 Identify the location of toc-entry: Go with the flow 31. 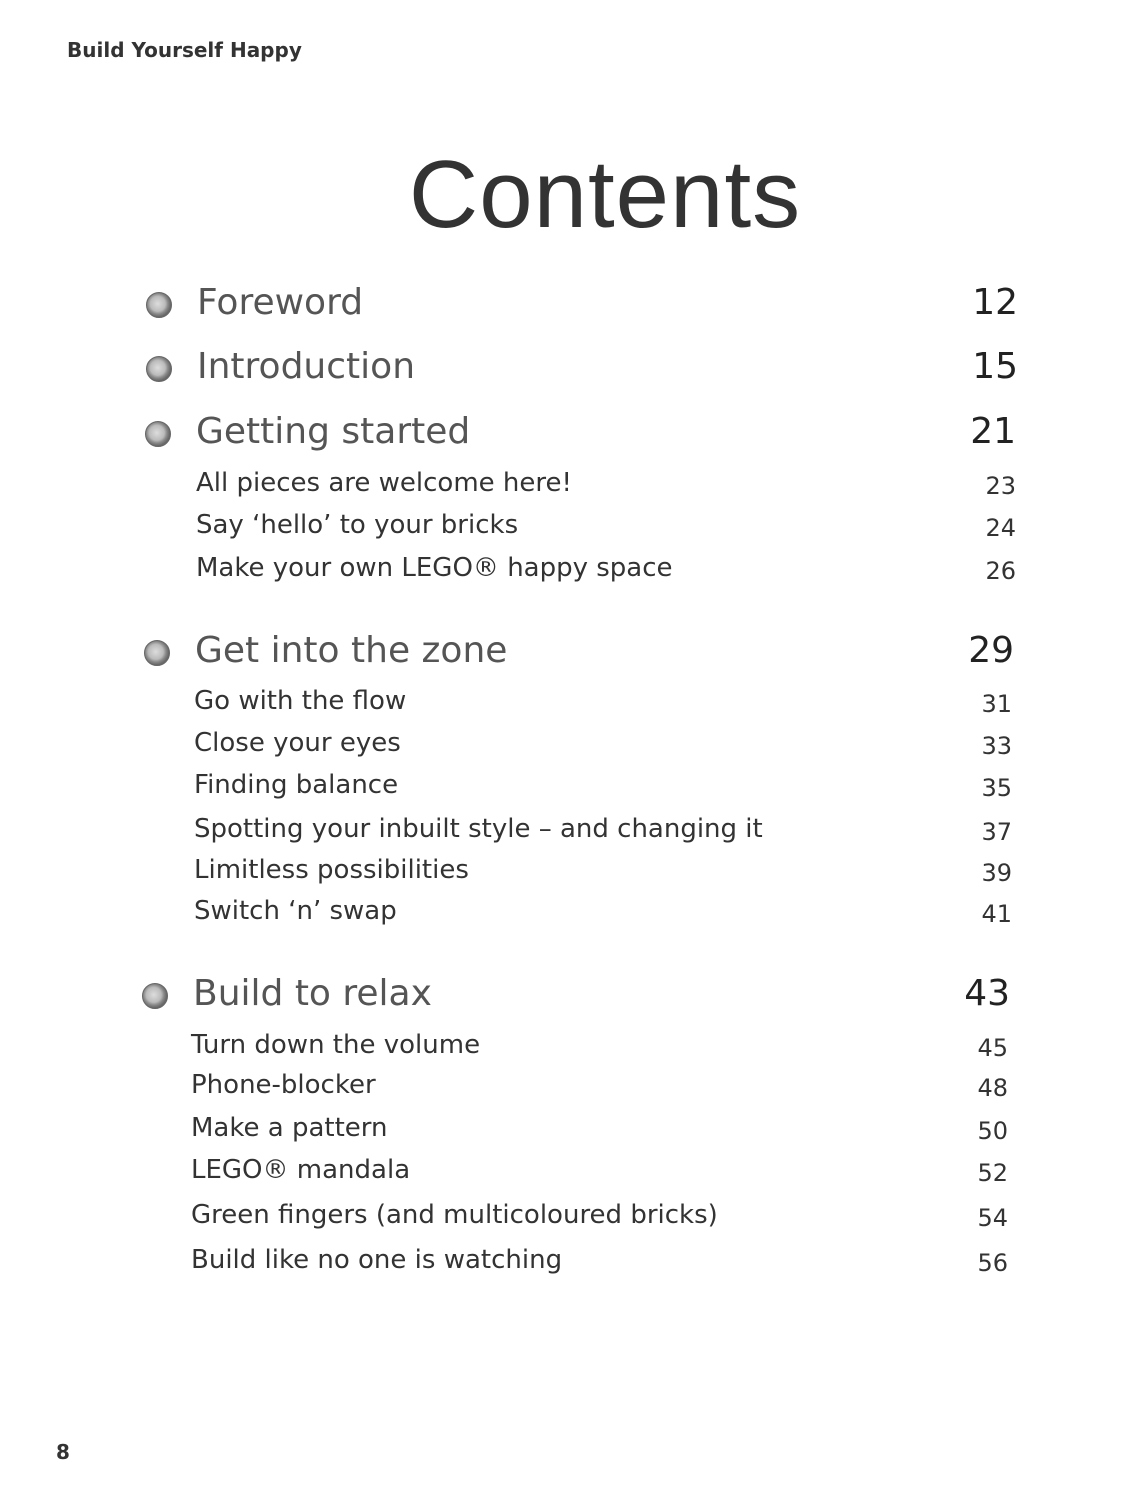
(573, 704).